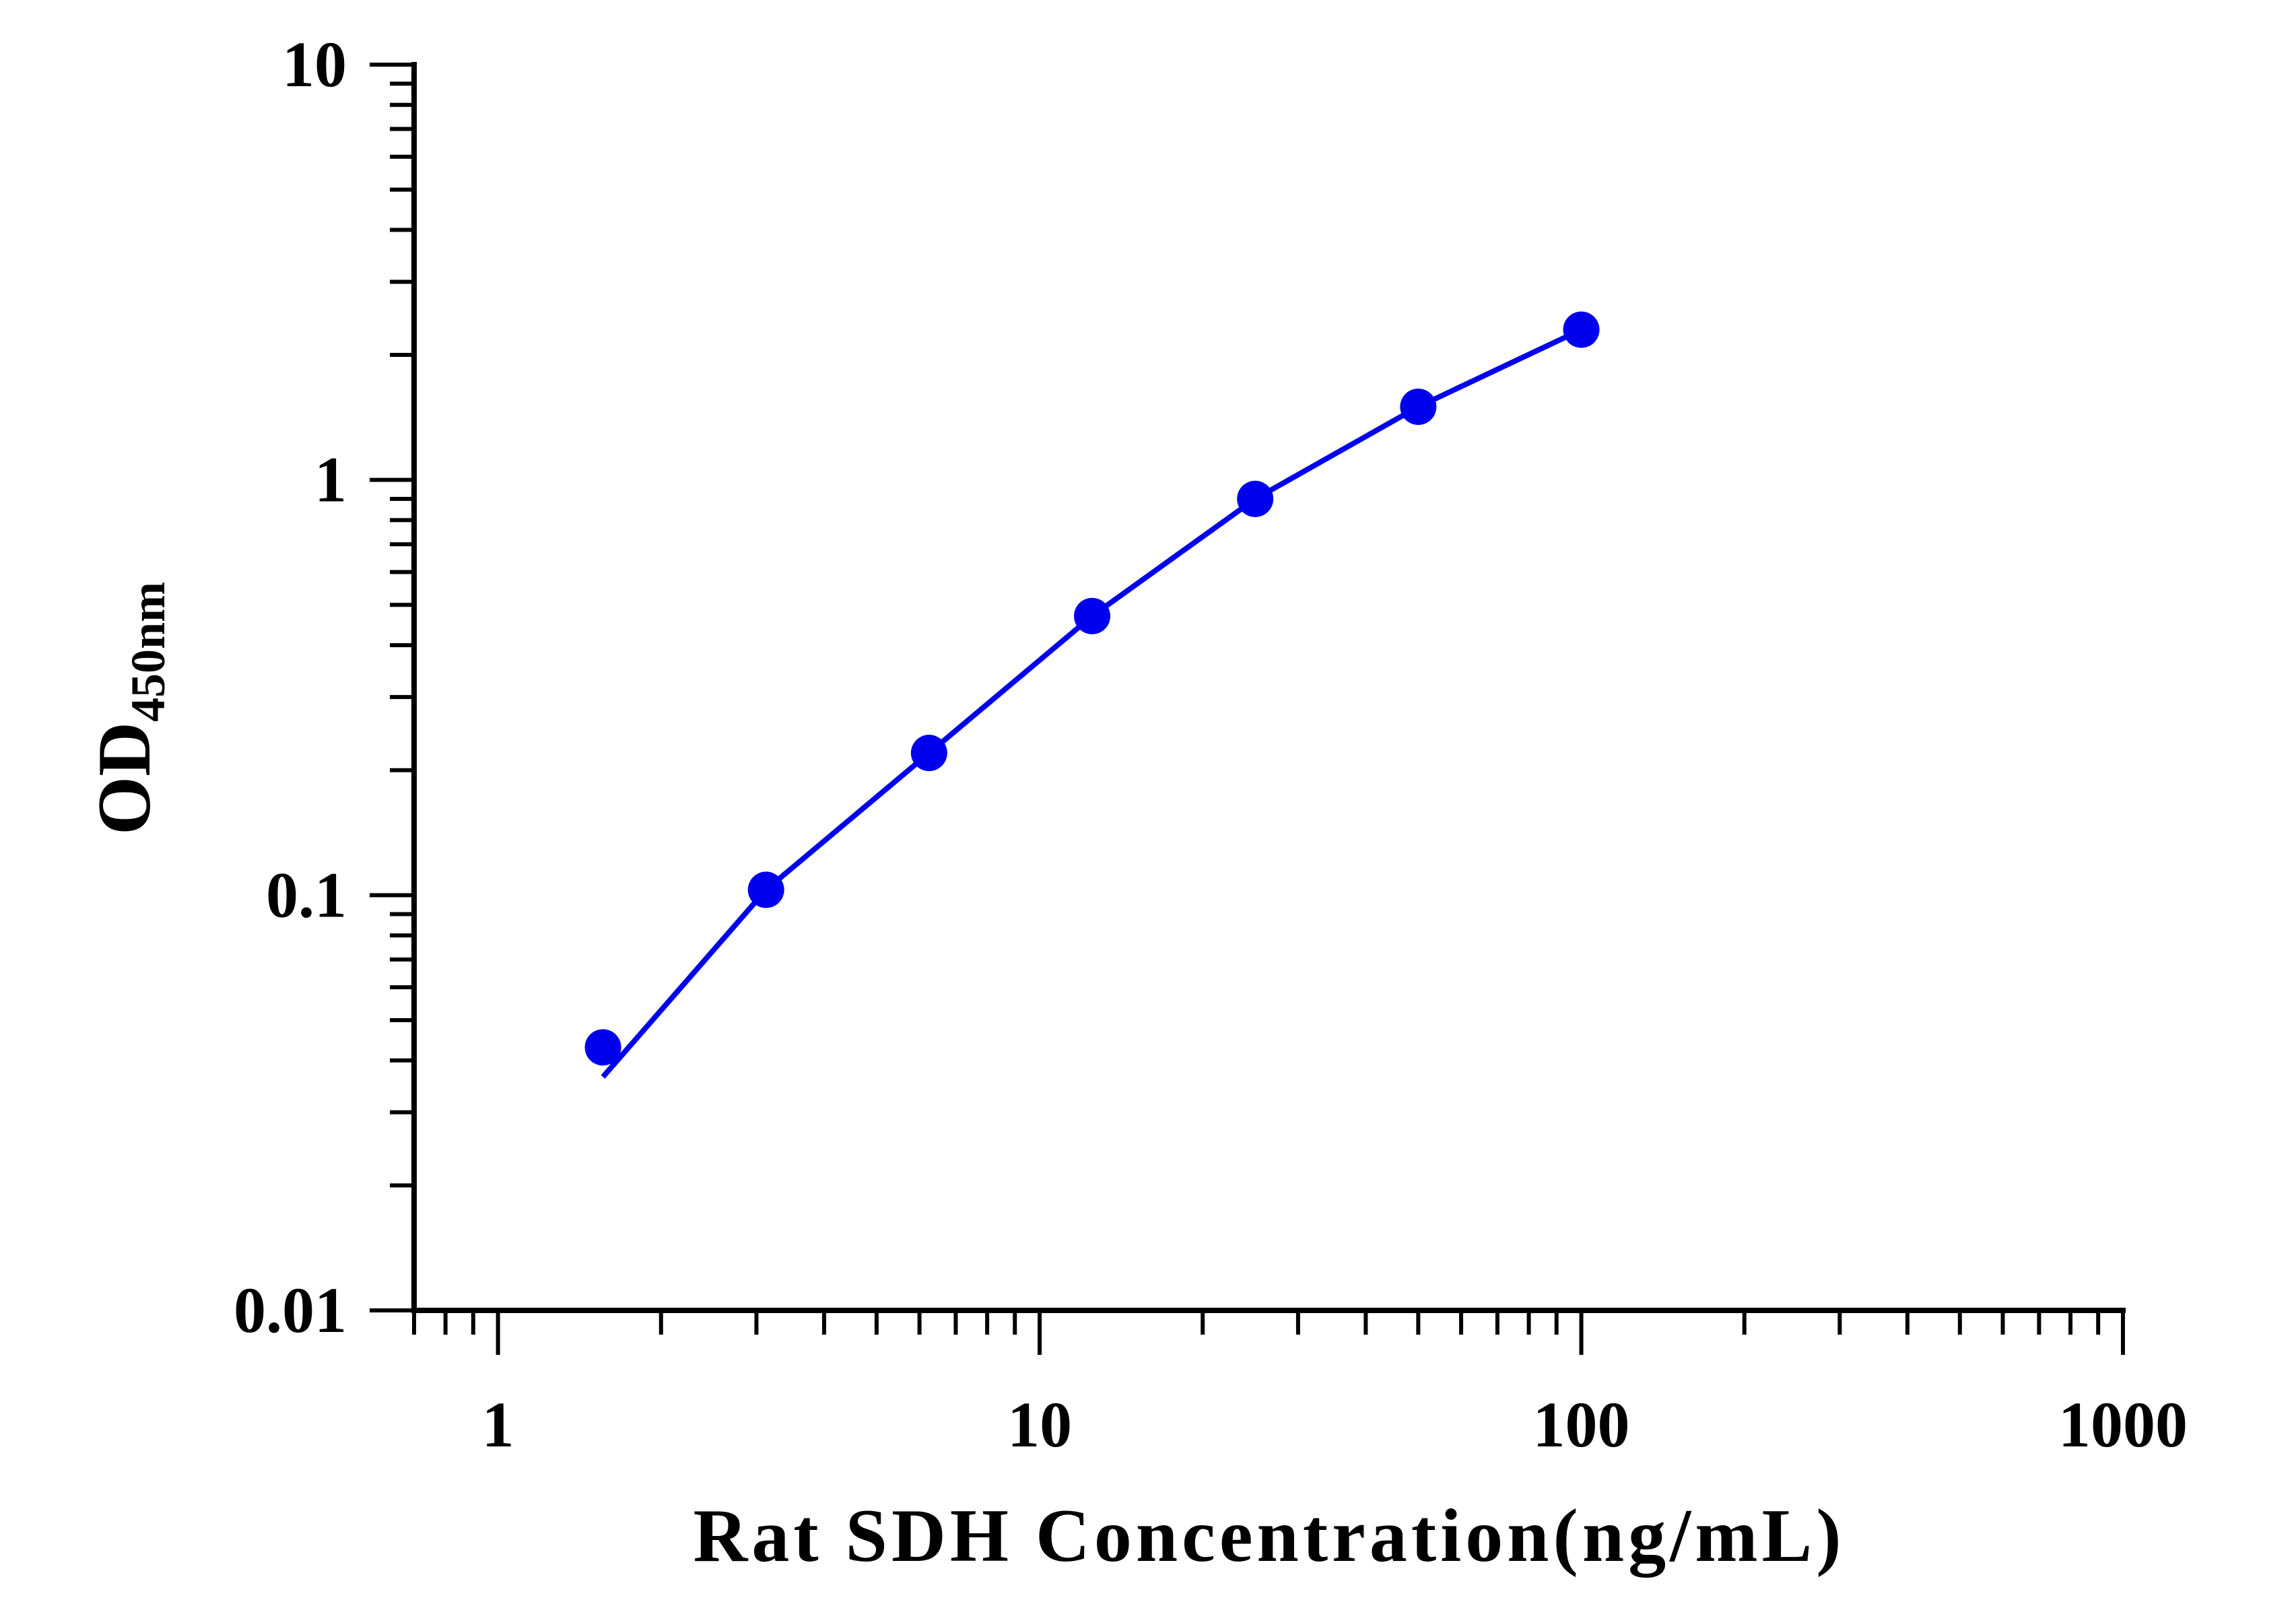  Describe the element at coordinates (1039, 1425) in the screenshot. I see `x-tick-label: 10` at that location.